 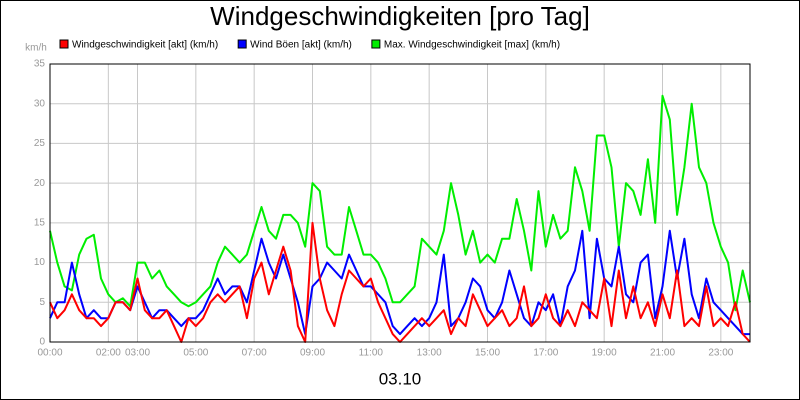 I want to click on x-tick-label: 00:00, so click(x=49, y=353).